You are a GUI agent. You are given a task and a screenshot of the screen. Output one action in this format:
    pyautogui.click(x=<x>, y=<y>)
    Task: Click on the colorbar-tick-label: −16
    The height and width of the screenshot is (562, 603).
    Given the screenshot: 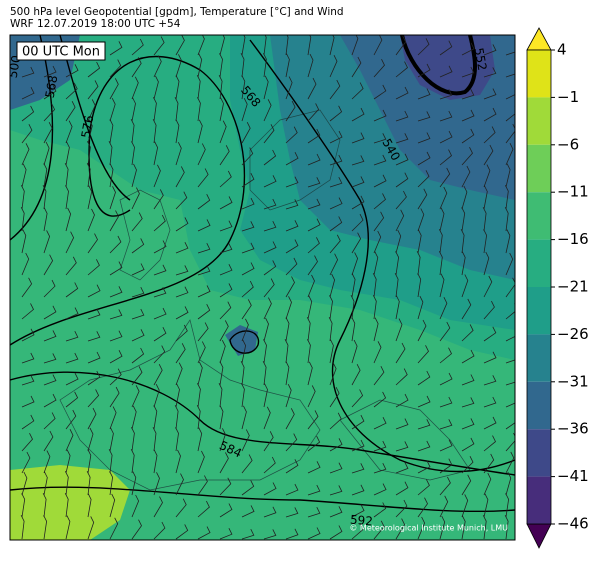 What is the action you would take?
    pyautogui.click(x=573, y=239)
    